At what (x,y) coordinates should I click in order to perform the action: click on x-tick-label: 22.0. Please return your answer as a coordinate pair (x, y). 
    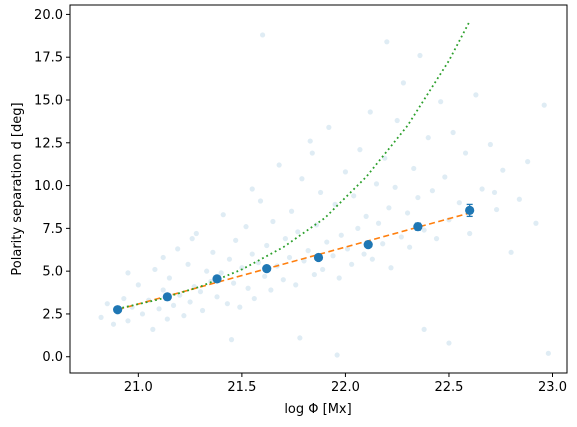
    Looking at the image, I should click on (345, 387).